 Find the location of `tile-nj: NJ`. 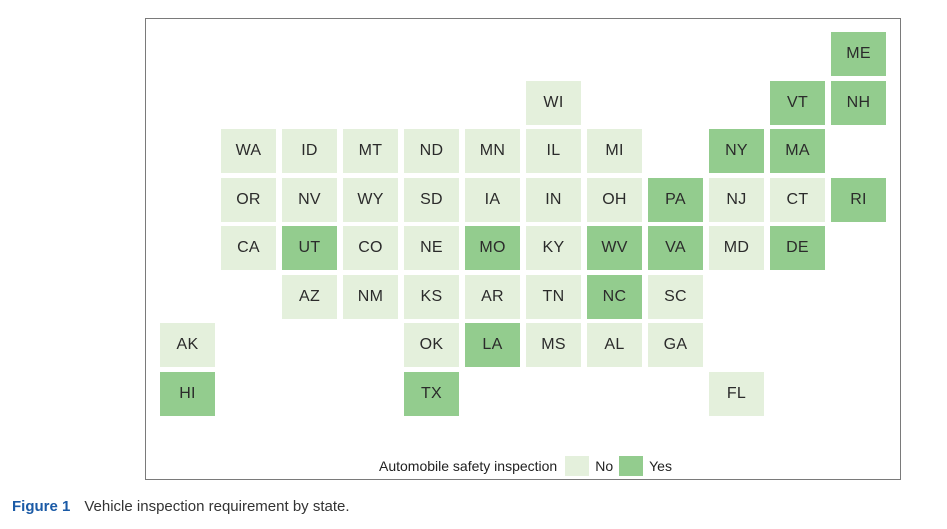

tile-nj: NJ is located at coordinates (736, 199).